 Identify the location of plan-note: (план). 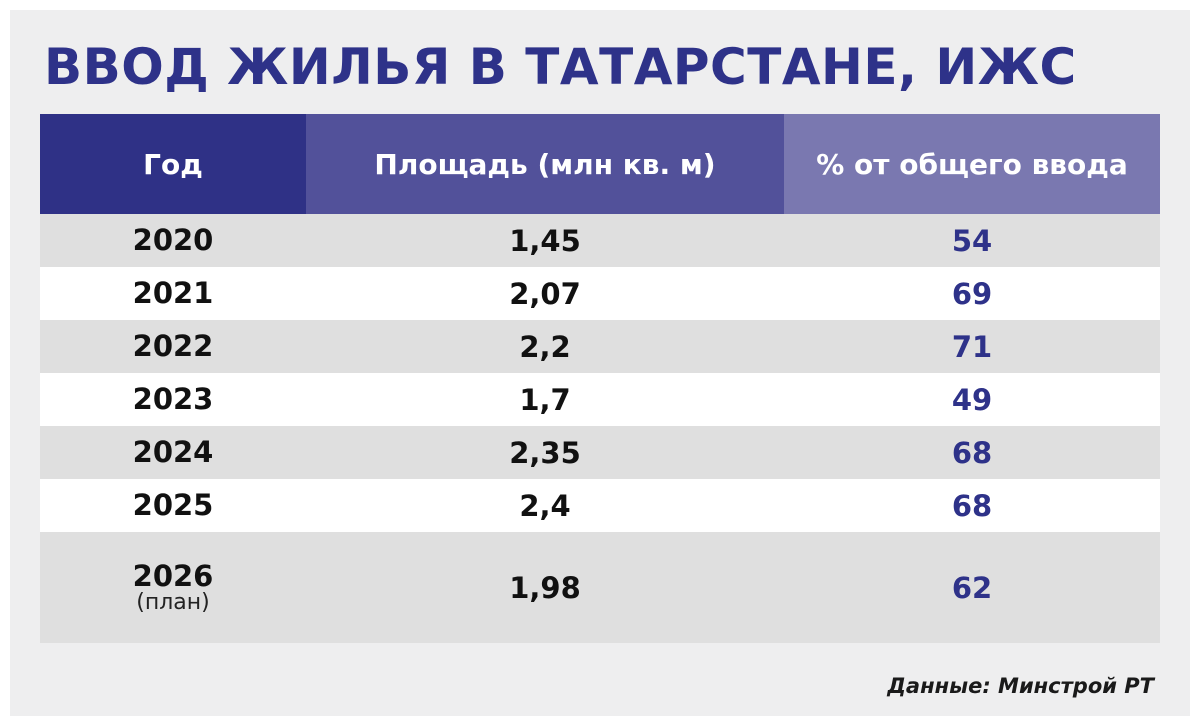
(173, 603).